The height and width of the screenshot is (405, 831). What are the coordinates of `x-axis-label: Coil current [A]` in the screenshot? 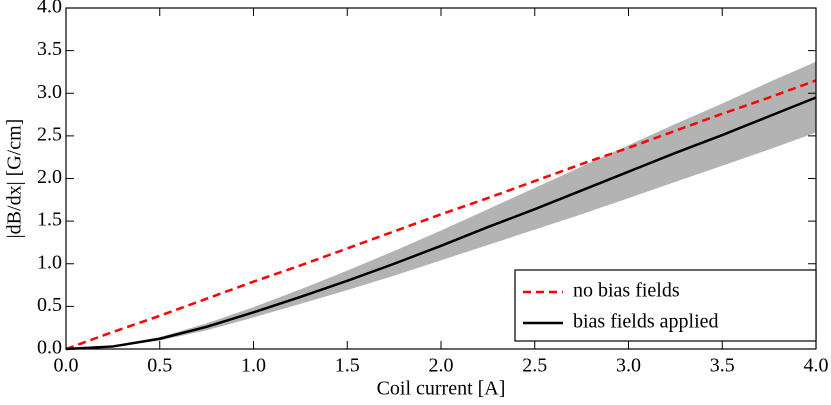 It's located at (441, 389).